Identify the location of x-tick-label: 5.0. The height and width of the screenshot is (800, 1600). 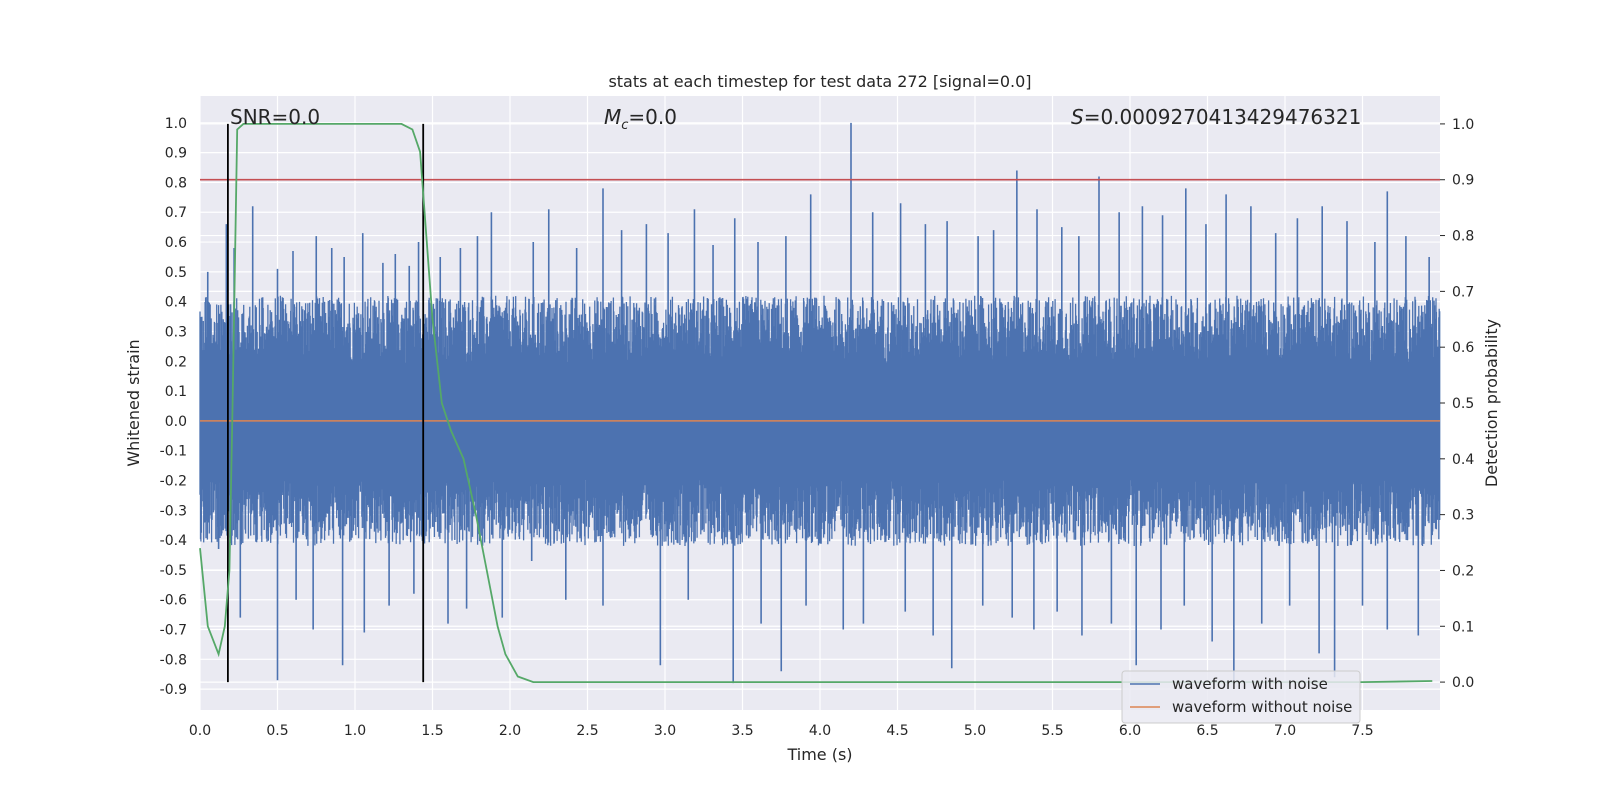
(975, 731).